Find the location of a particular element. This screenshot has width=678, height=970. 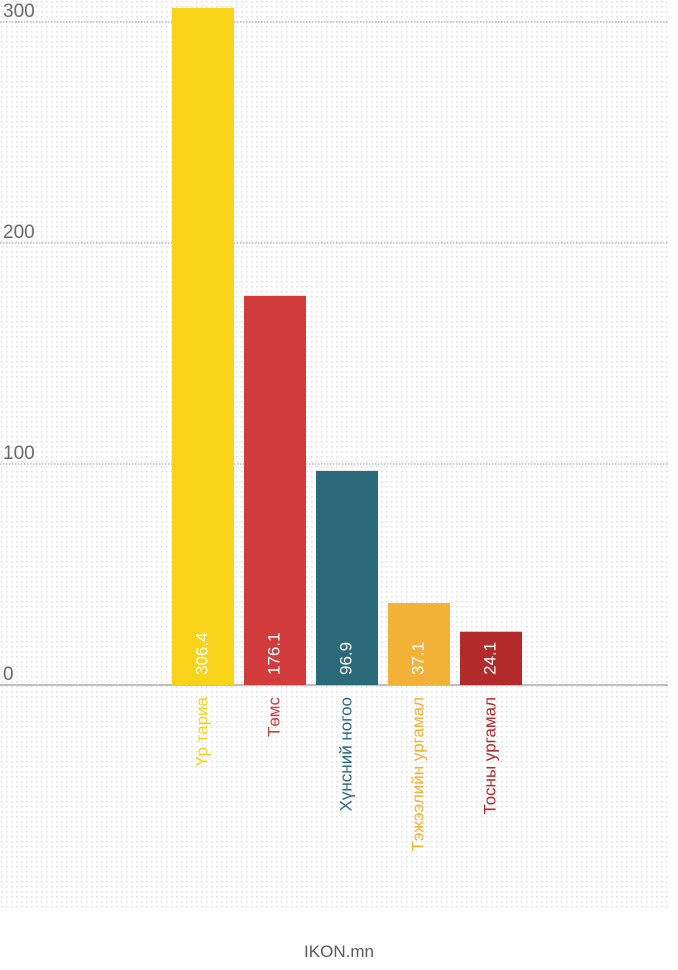

bar-value-label: 176.1 is located at coordinates (273, 653).